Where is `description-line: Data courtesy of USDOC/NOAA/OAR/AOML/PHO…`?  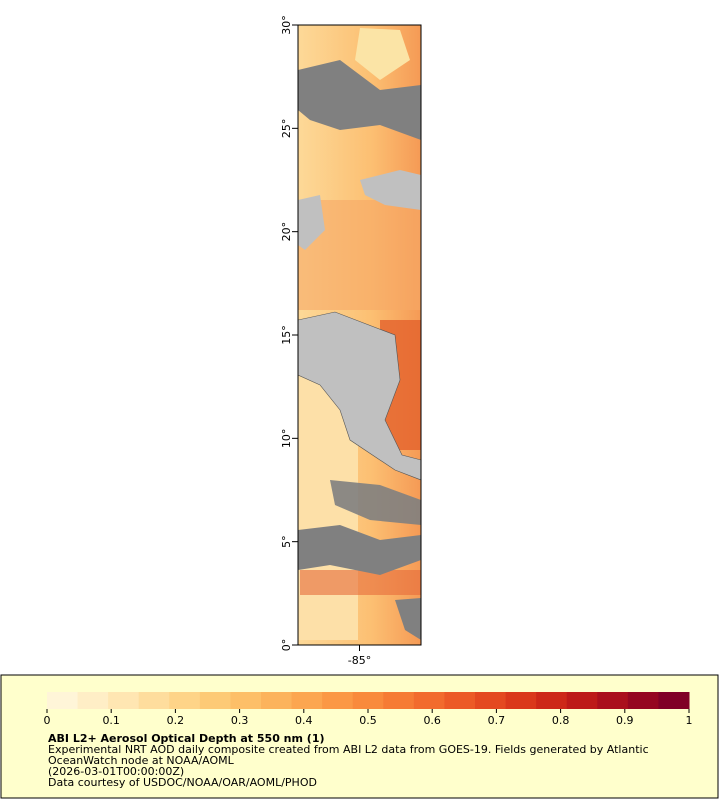 description-line: Data courtesy of USDOC/NOAA/OAR/AOML/PHO… is located at coordinates (182, 782).